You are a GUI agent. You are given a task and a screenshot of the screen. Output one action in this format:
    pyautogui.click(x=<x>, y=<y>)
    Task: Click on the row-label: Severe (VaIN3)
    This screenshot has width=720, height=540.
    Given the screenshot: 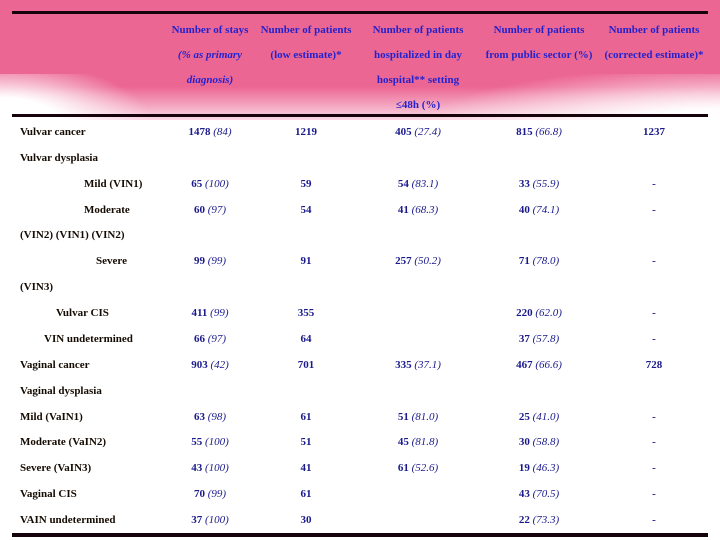 What is the action you would take?
    pyautogui.click(x=56, y=468)
    